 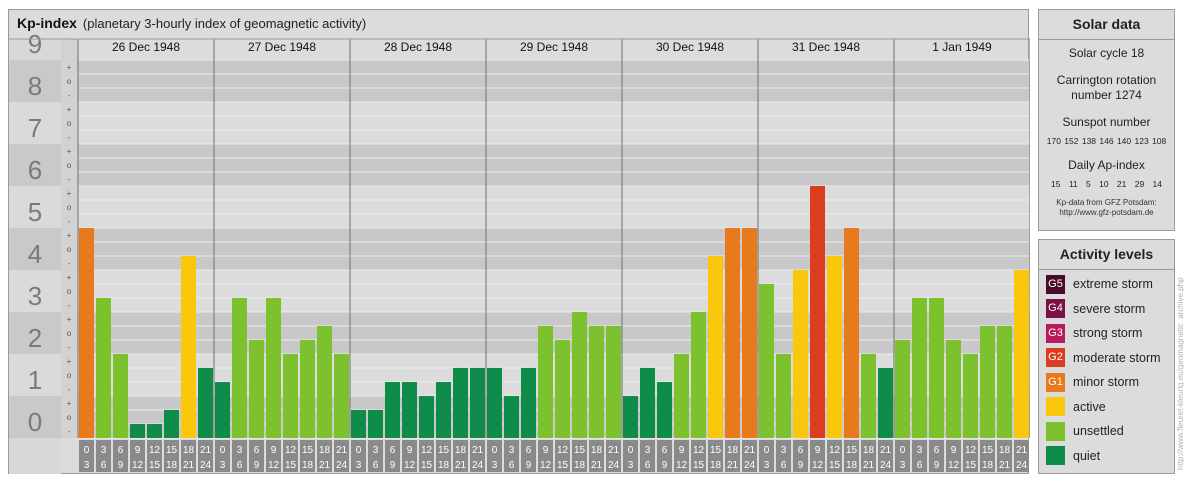 I want to click on legend-swatch: G4, so click(x=1055, y=308).